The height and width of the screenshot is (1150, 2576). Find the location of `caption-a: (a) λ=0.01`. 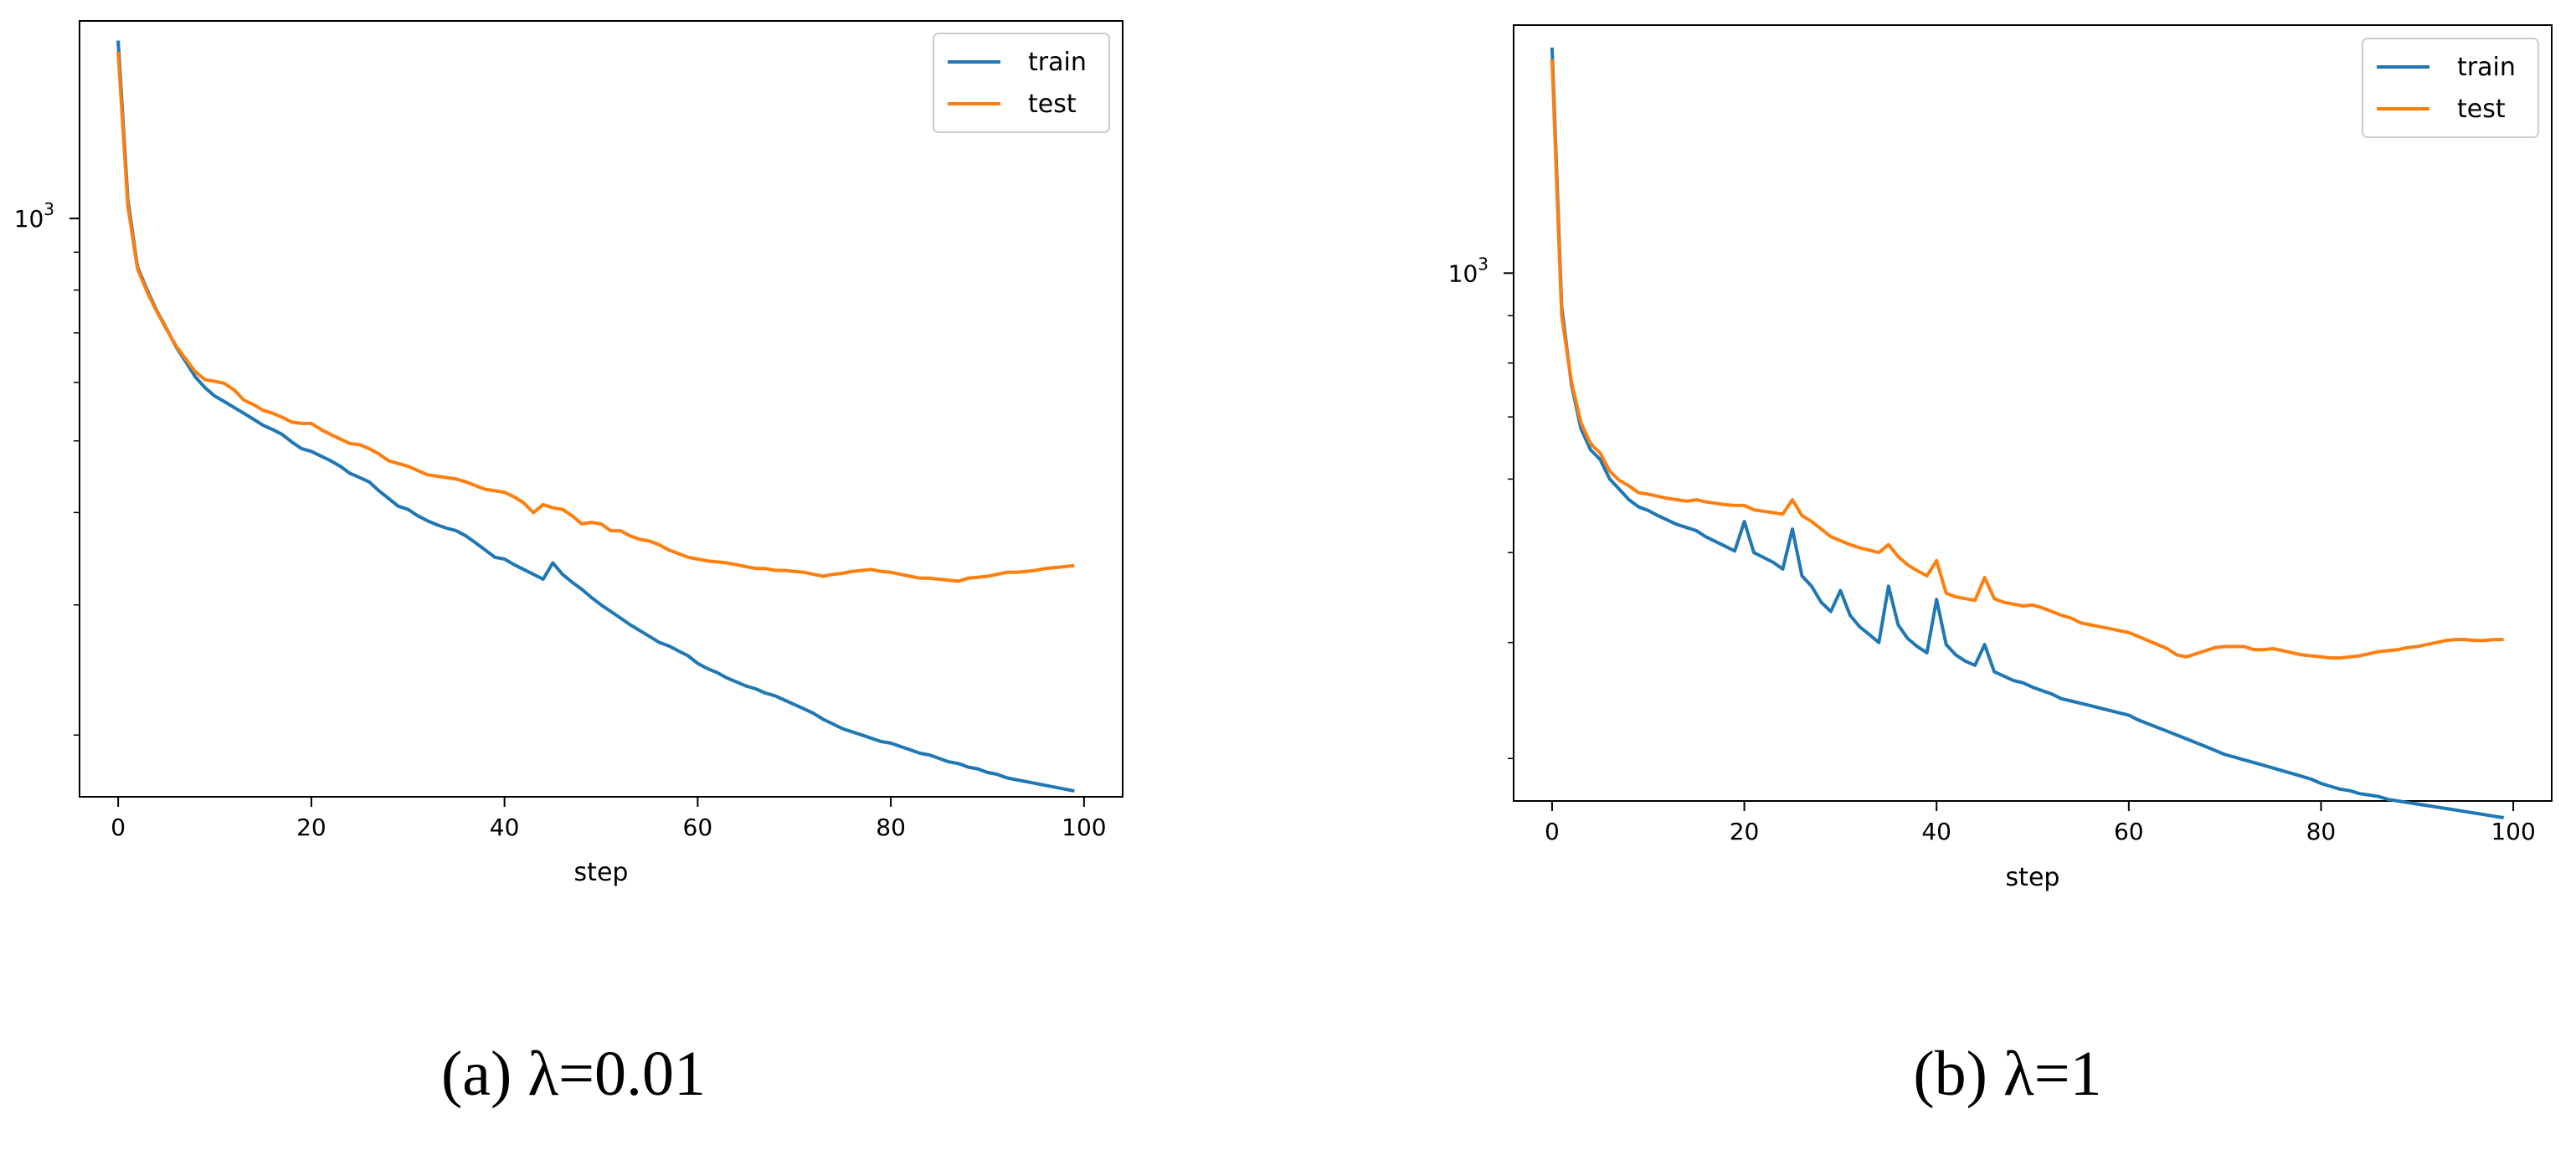

caption-a: (a) λ=0.01 is located at coordinates (573, 1074).